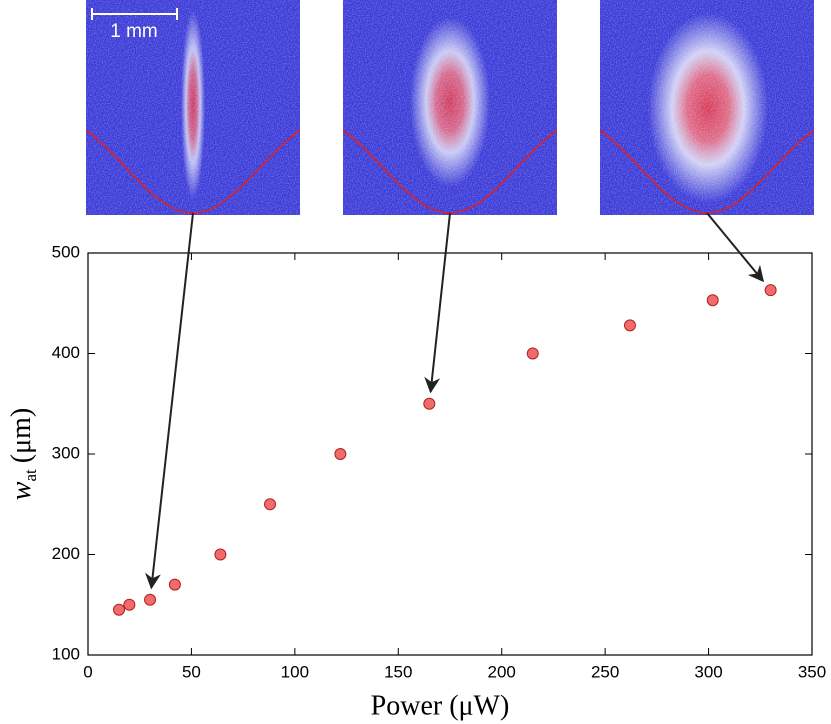 The width and height of the screenshot is (831, 724). I want to click on scale-bar-label: 1 mm, so click(134, 31).